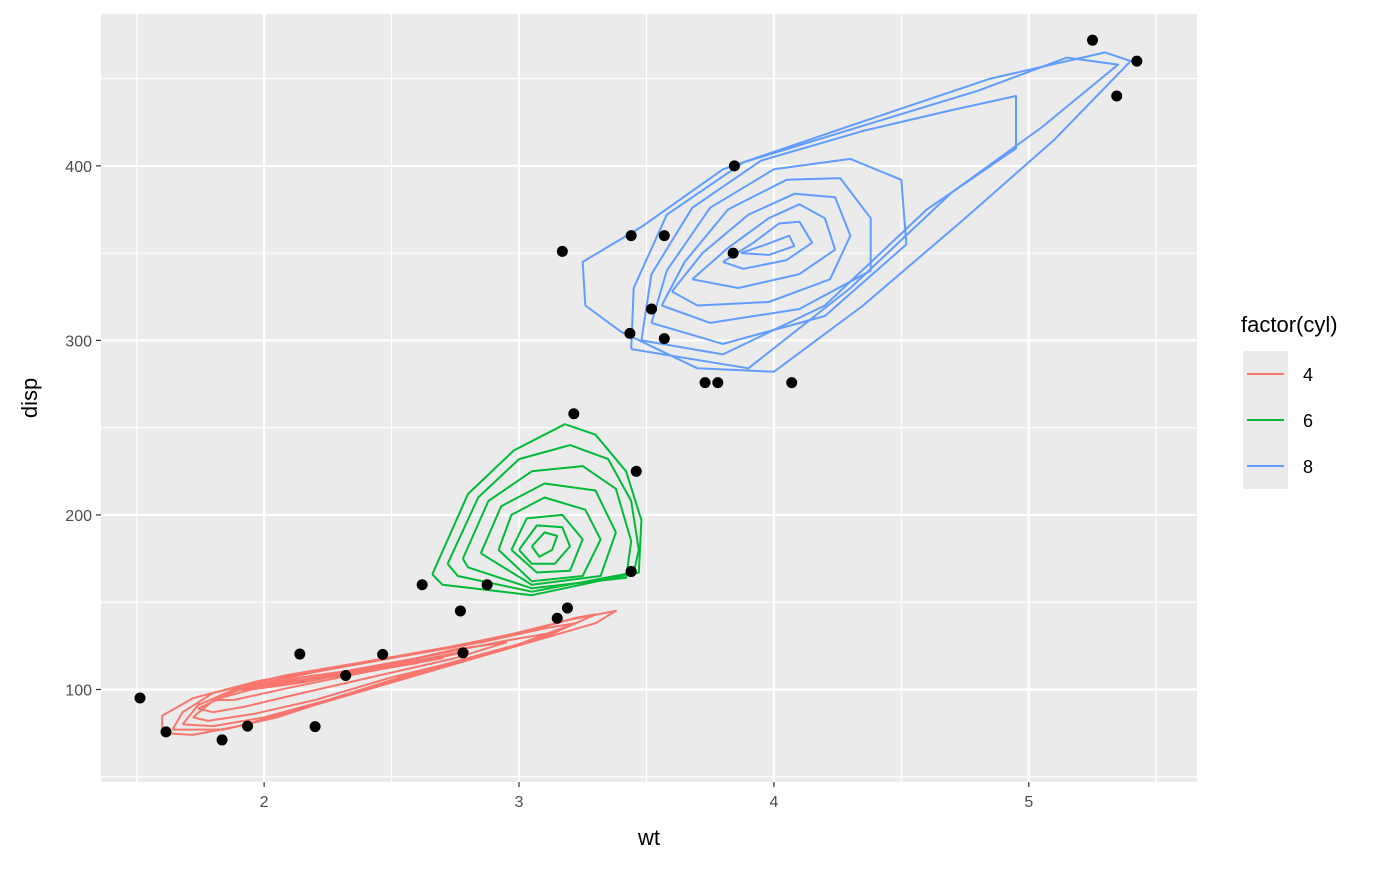 This screenshot has height=871, width=1400. Describe the element at coordinates (646, 796) in the screenshot. I see `x-axis-ticks: 2 3 4 5` at that location.